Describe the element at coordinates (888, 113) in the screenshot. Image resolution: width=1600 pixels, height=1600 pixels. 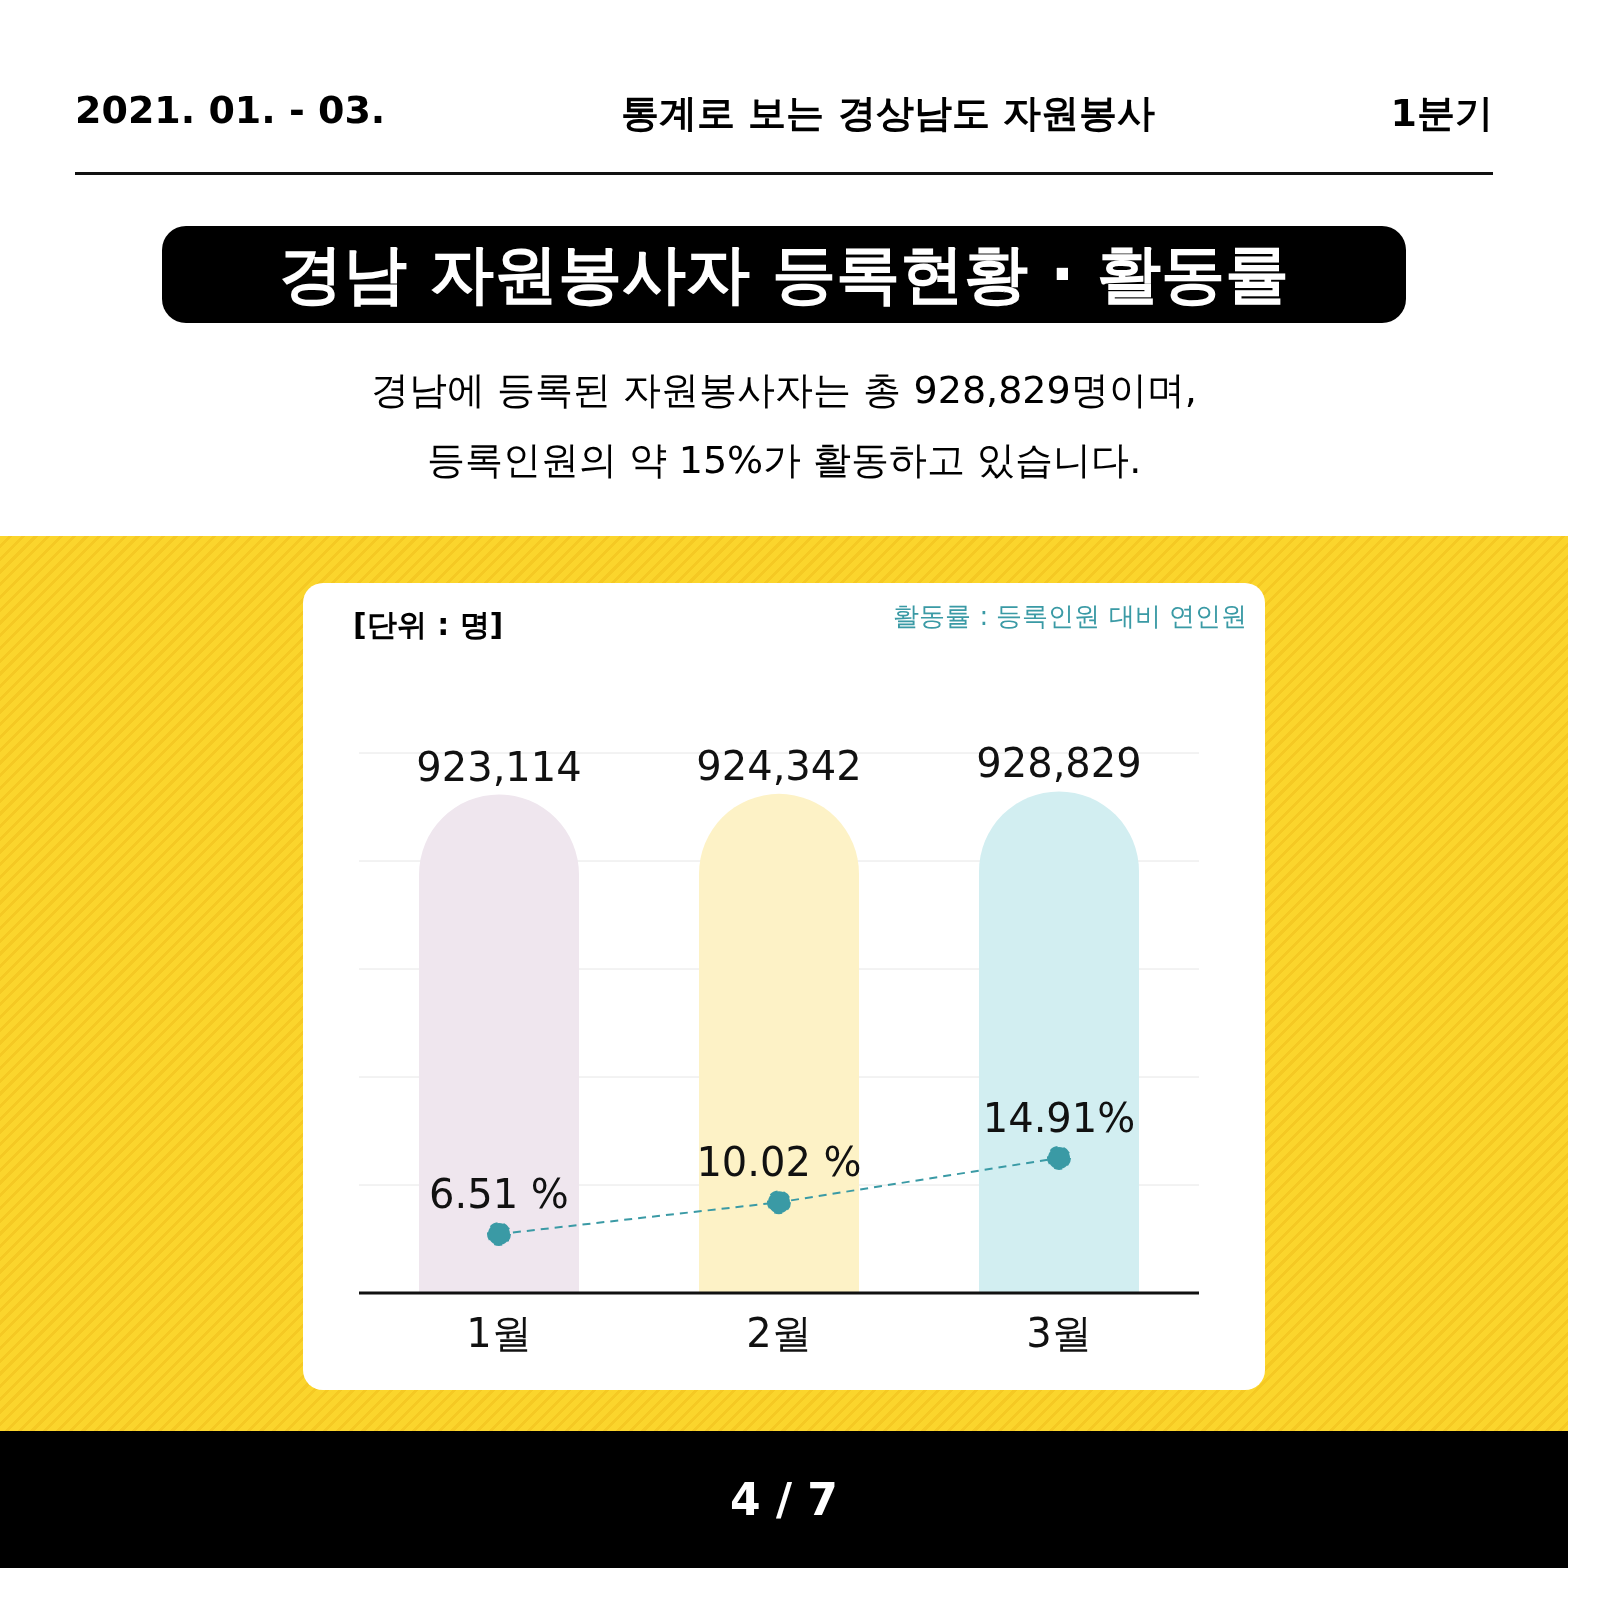
I see `text: 통계로 보는 경상남도 자원봉사` at that location.